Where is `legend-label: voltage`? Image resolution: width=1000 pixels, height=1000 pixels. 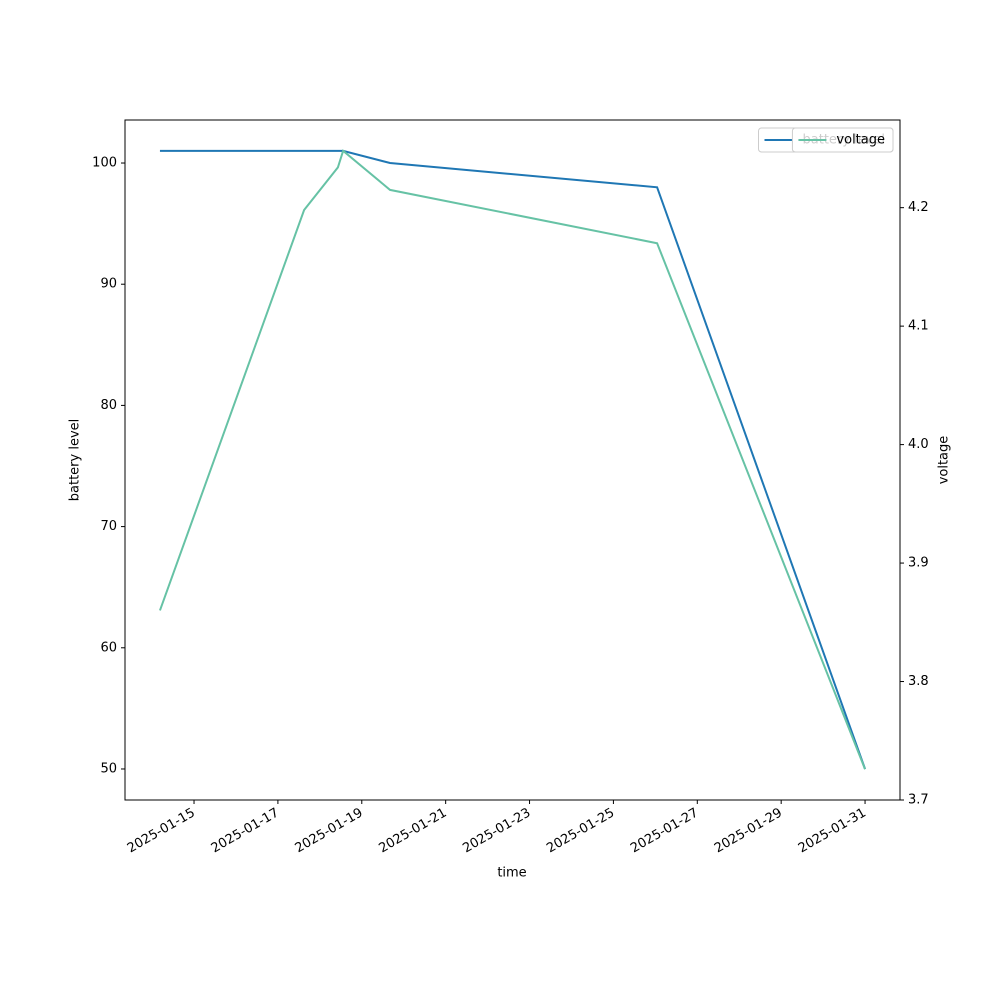
legend-label: voltage is located at coordinates (860, 140).